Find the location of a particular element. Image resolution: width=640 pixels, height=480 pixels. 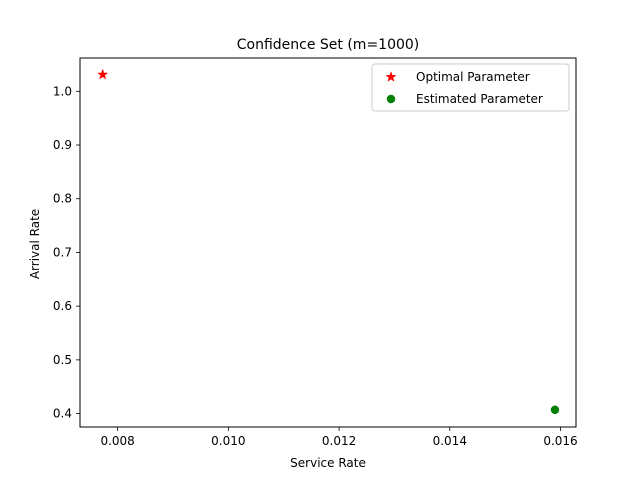

x-tick-label: 0.010 is located at coordinates (228, 441).